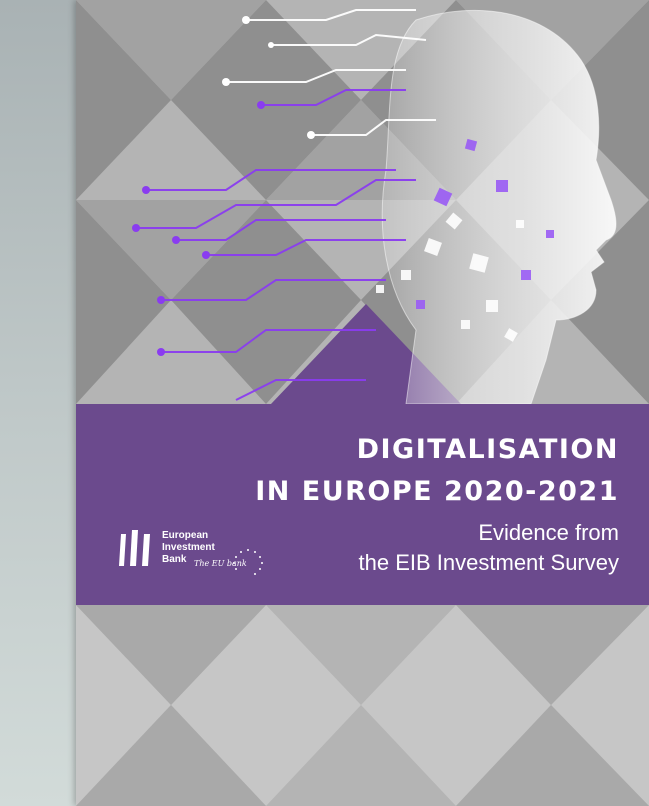 Image resolution: width=649 pixels, height=806 pixels. What do you see at coordinates (174, 559) in the screenshot?
I see `logo-word-bank: Bank` at bounding box center [174, 559].